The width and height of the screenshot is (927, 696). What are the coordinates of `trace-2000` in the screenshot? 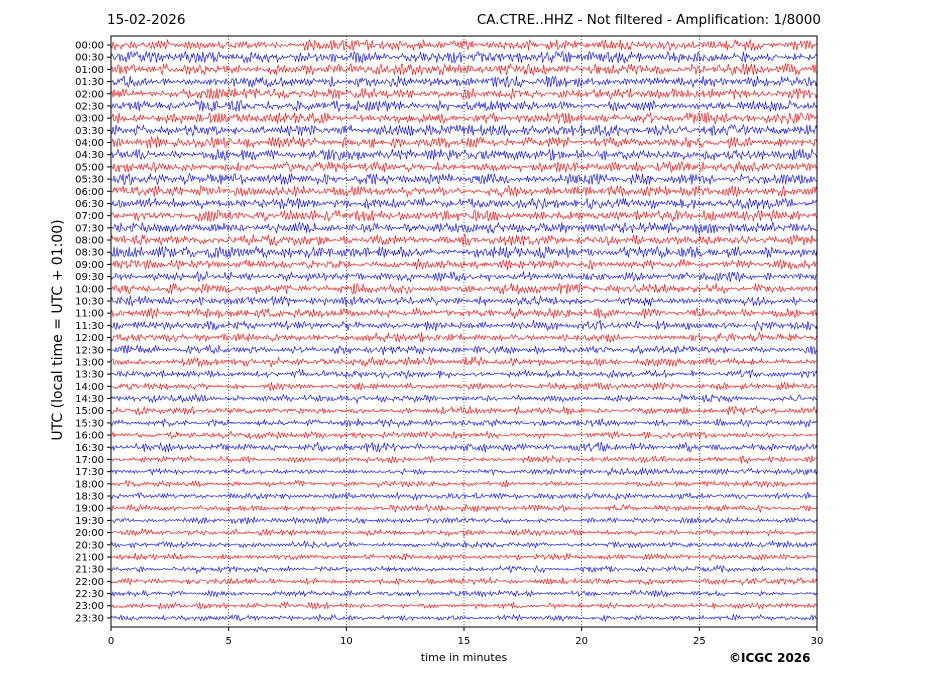 It's located at (464, 532).